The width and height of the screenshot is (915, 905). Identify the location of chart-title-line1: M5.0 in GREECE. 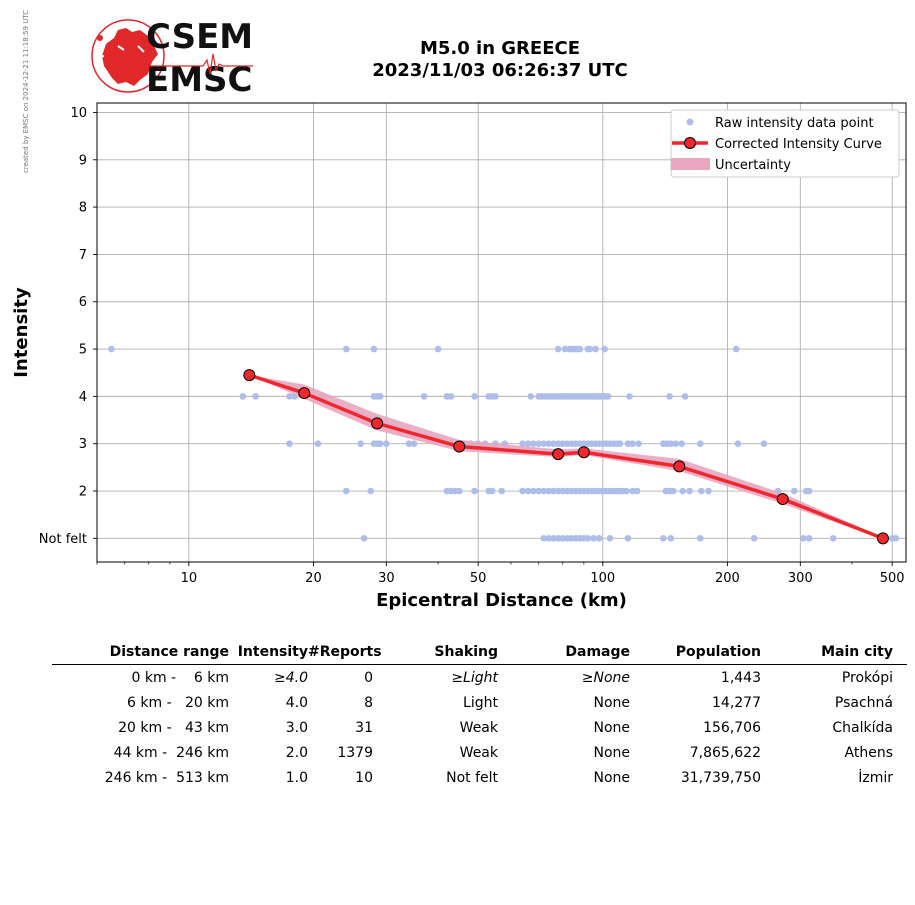
(500, 48).